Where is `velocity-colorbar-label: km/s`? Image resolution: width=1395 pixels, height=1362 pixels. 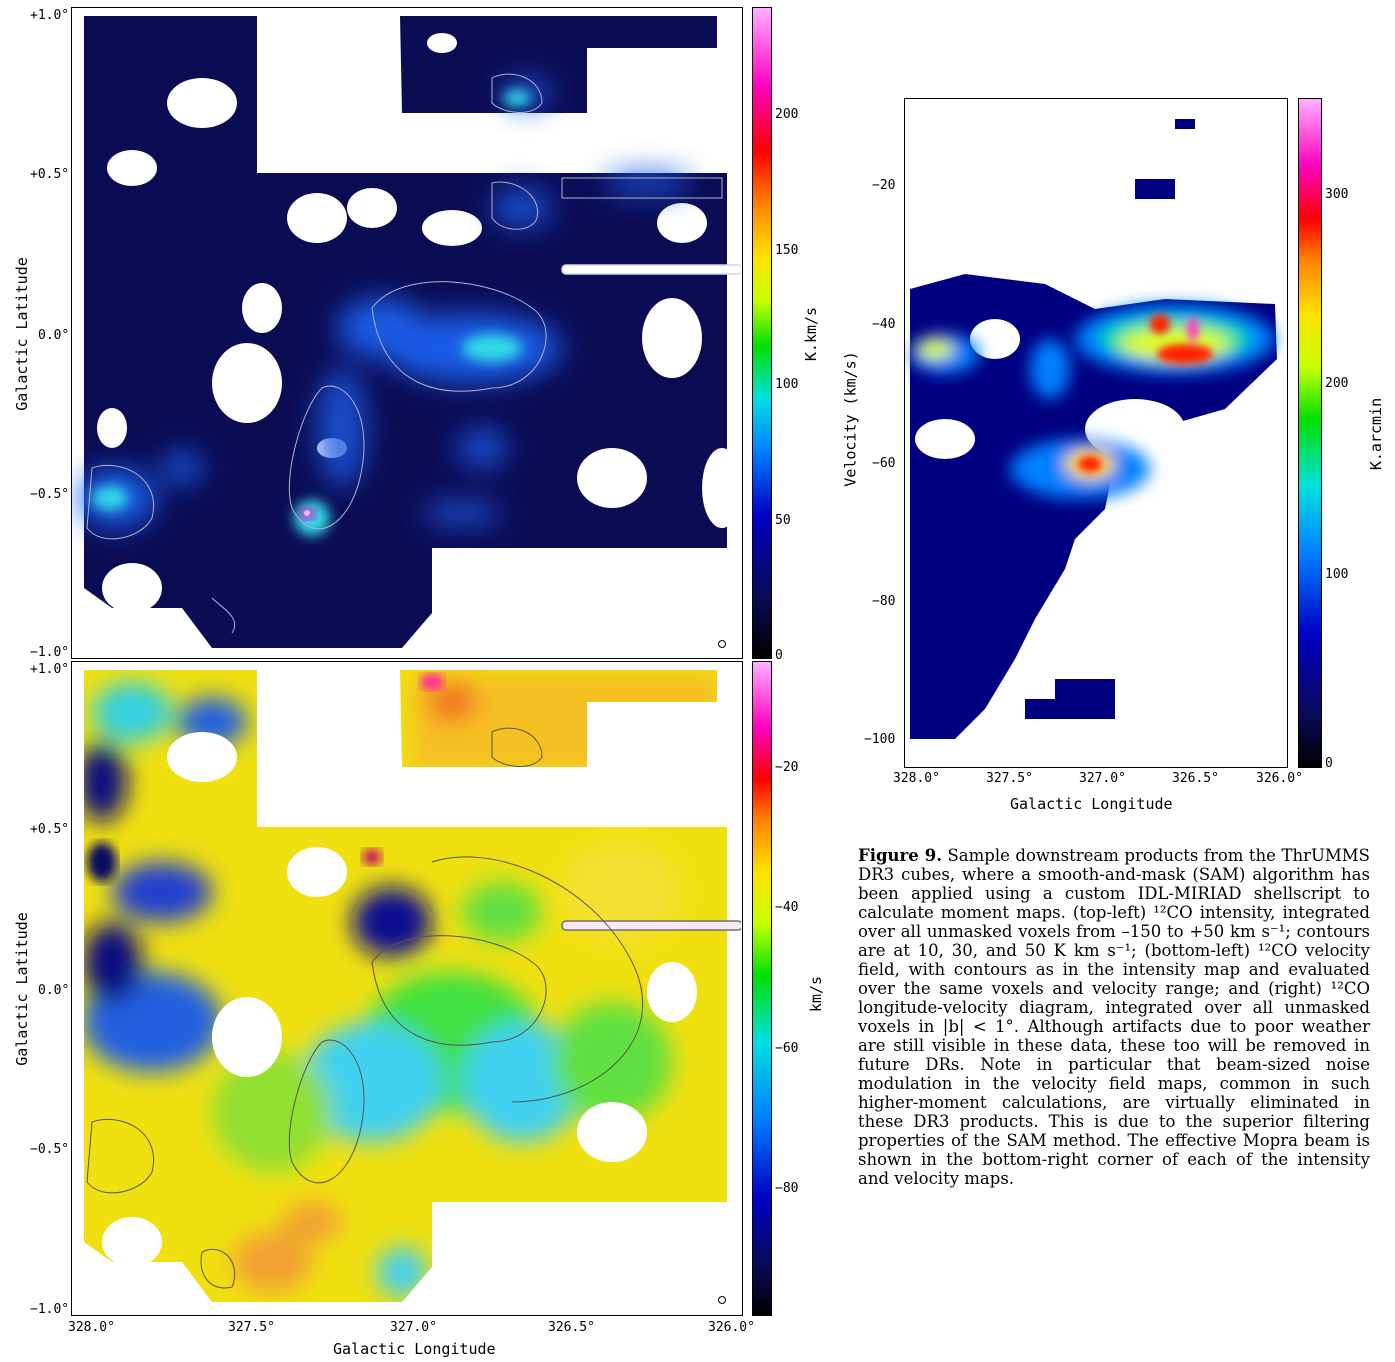 velocity-colorbar-label: km/s is located at coordinates (816, 994).